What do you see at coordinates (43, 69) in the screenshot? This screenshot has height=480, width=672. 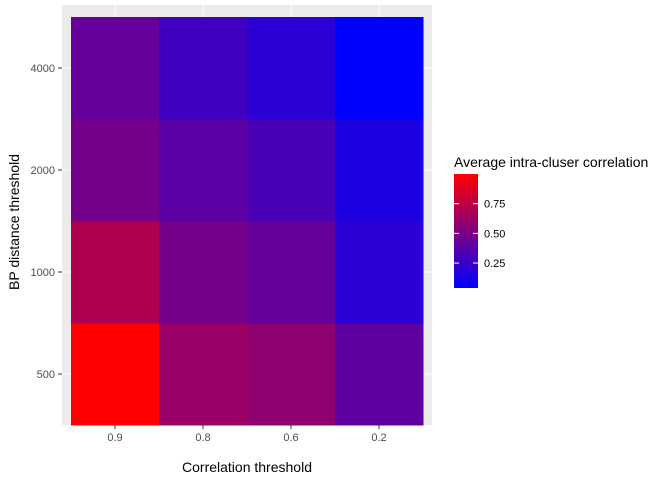 I see `y-tick-label: 4000` at bounding box center [43, 69].